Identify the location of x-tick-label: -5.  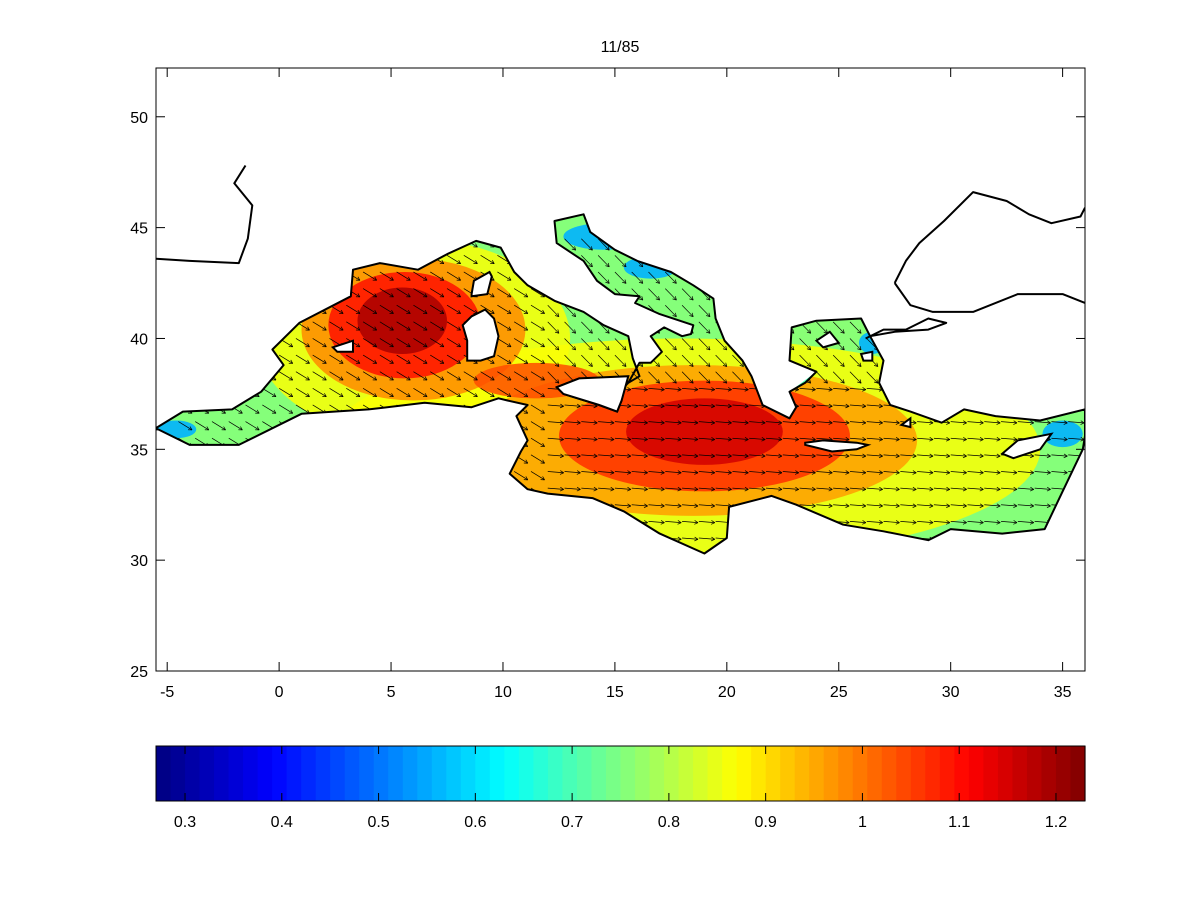
(167, 692).